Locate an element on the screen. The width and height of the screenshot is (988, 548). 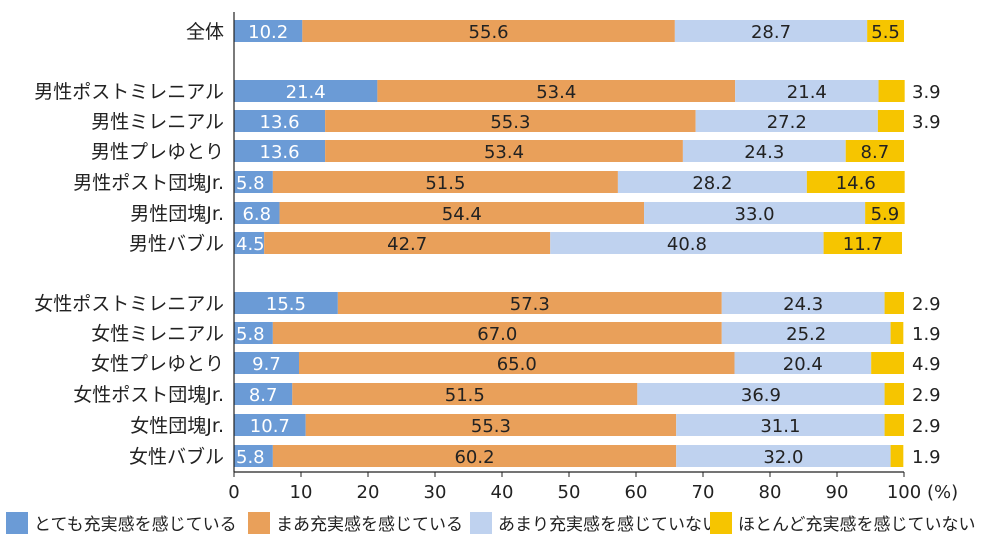
data-label: 36.9 is located at coordinates (761, 395).